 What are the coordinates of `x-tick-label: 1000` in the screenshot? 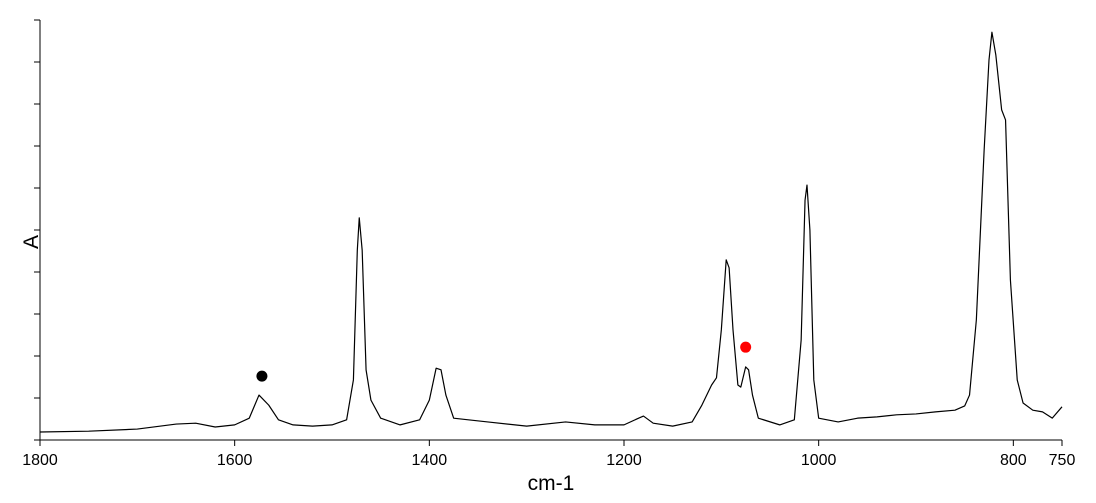 It's located at (819, 460).